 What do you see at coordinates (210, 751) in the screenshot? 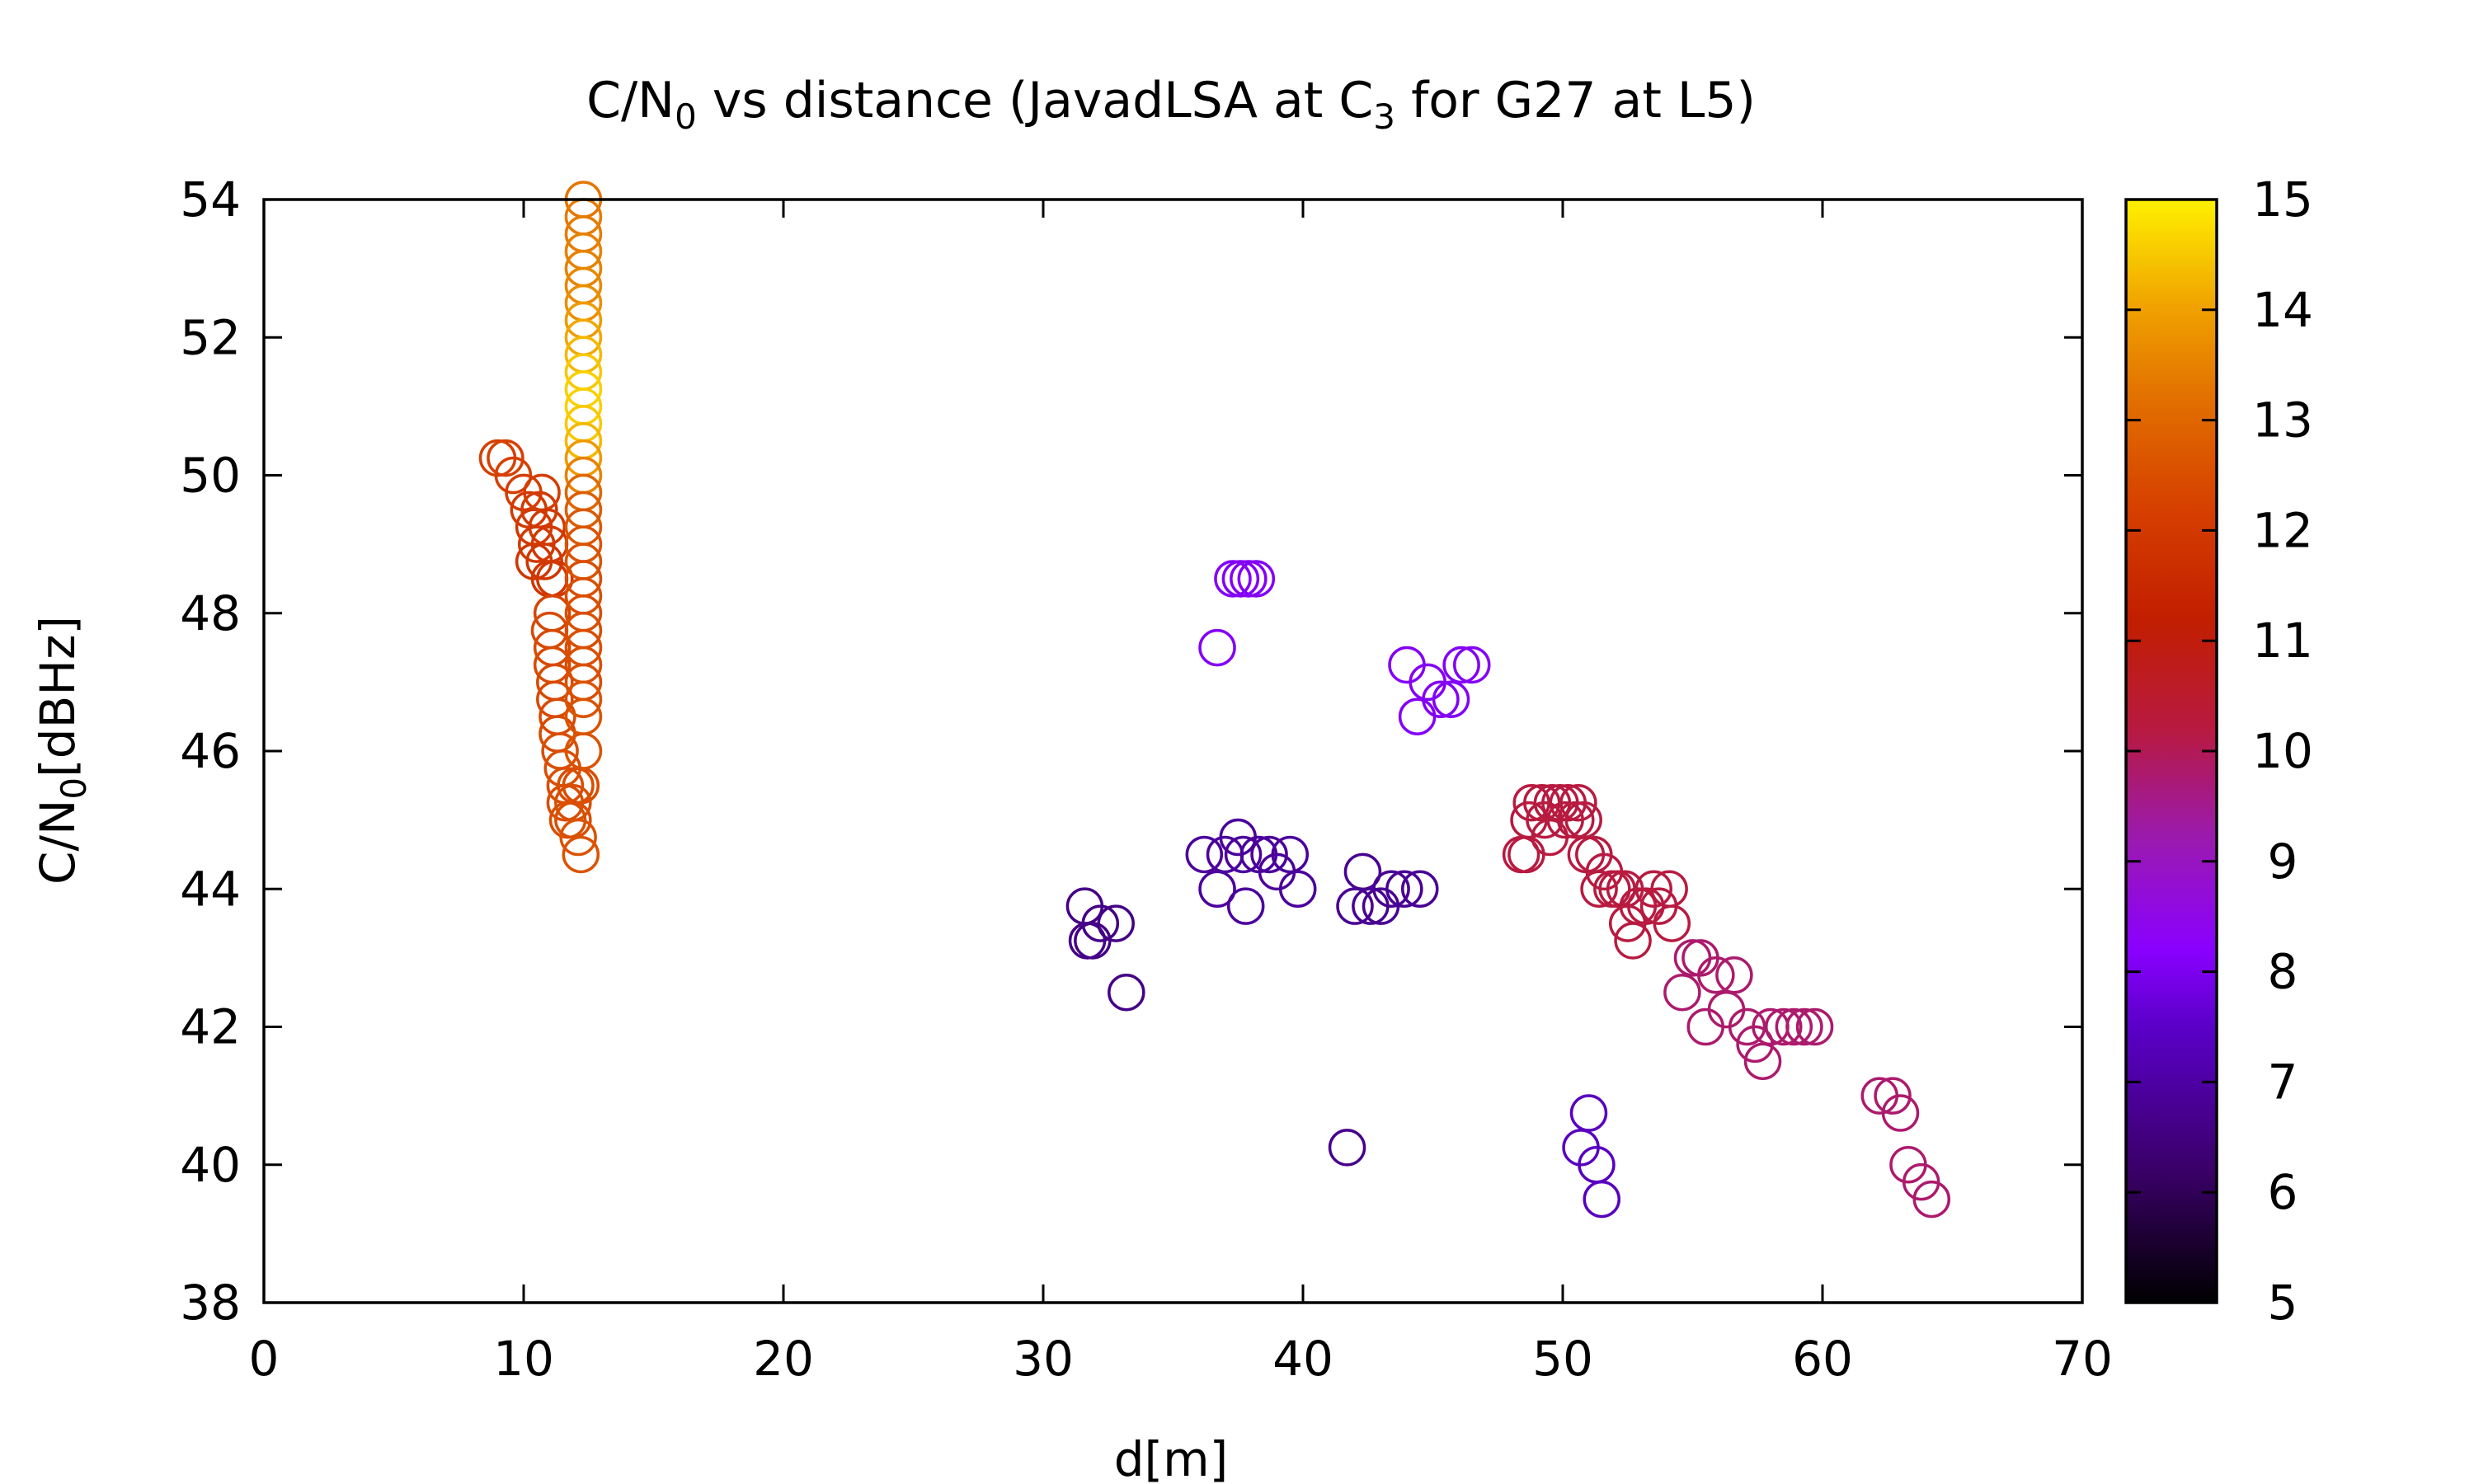
I see `y-tick-label: 46` at bounding box center [210, 751].